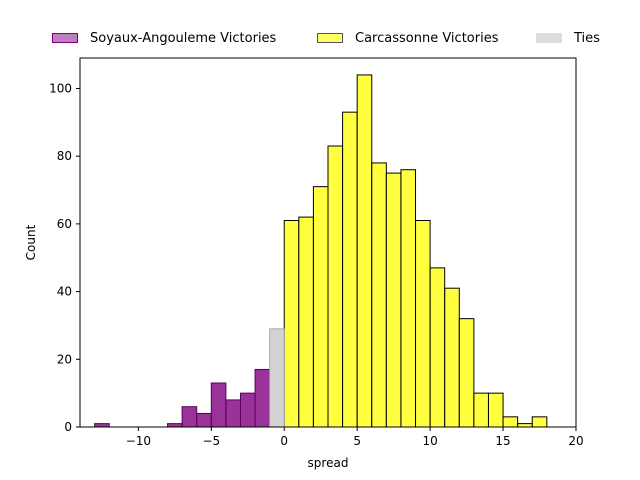 The width and height of the screenshot is (640, 480). Describe the element at coordinates (138, 441) in the screenshot. I see `x-tick-label: −10` at that location.